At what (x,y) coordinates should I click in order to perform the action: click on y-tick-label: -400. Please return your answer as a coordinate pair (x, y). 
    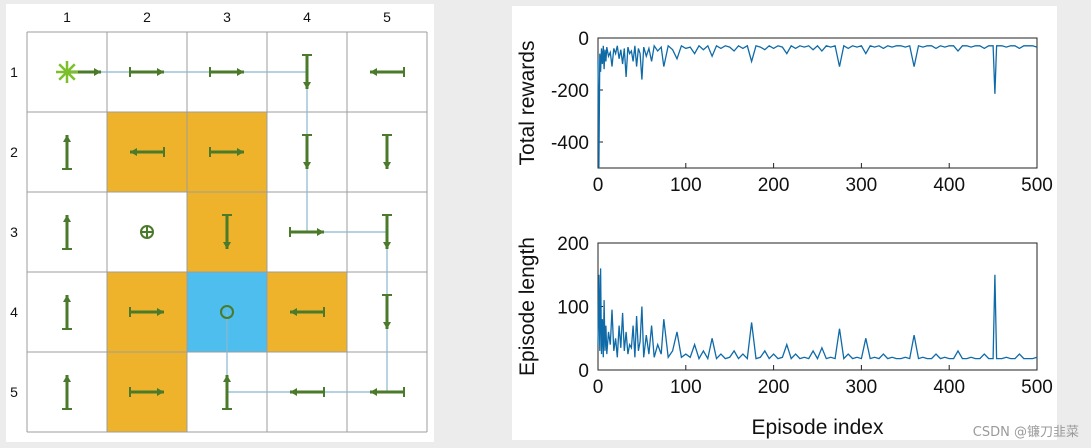
    Looking at the image, I should click on (570, 143).